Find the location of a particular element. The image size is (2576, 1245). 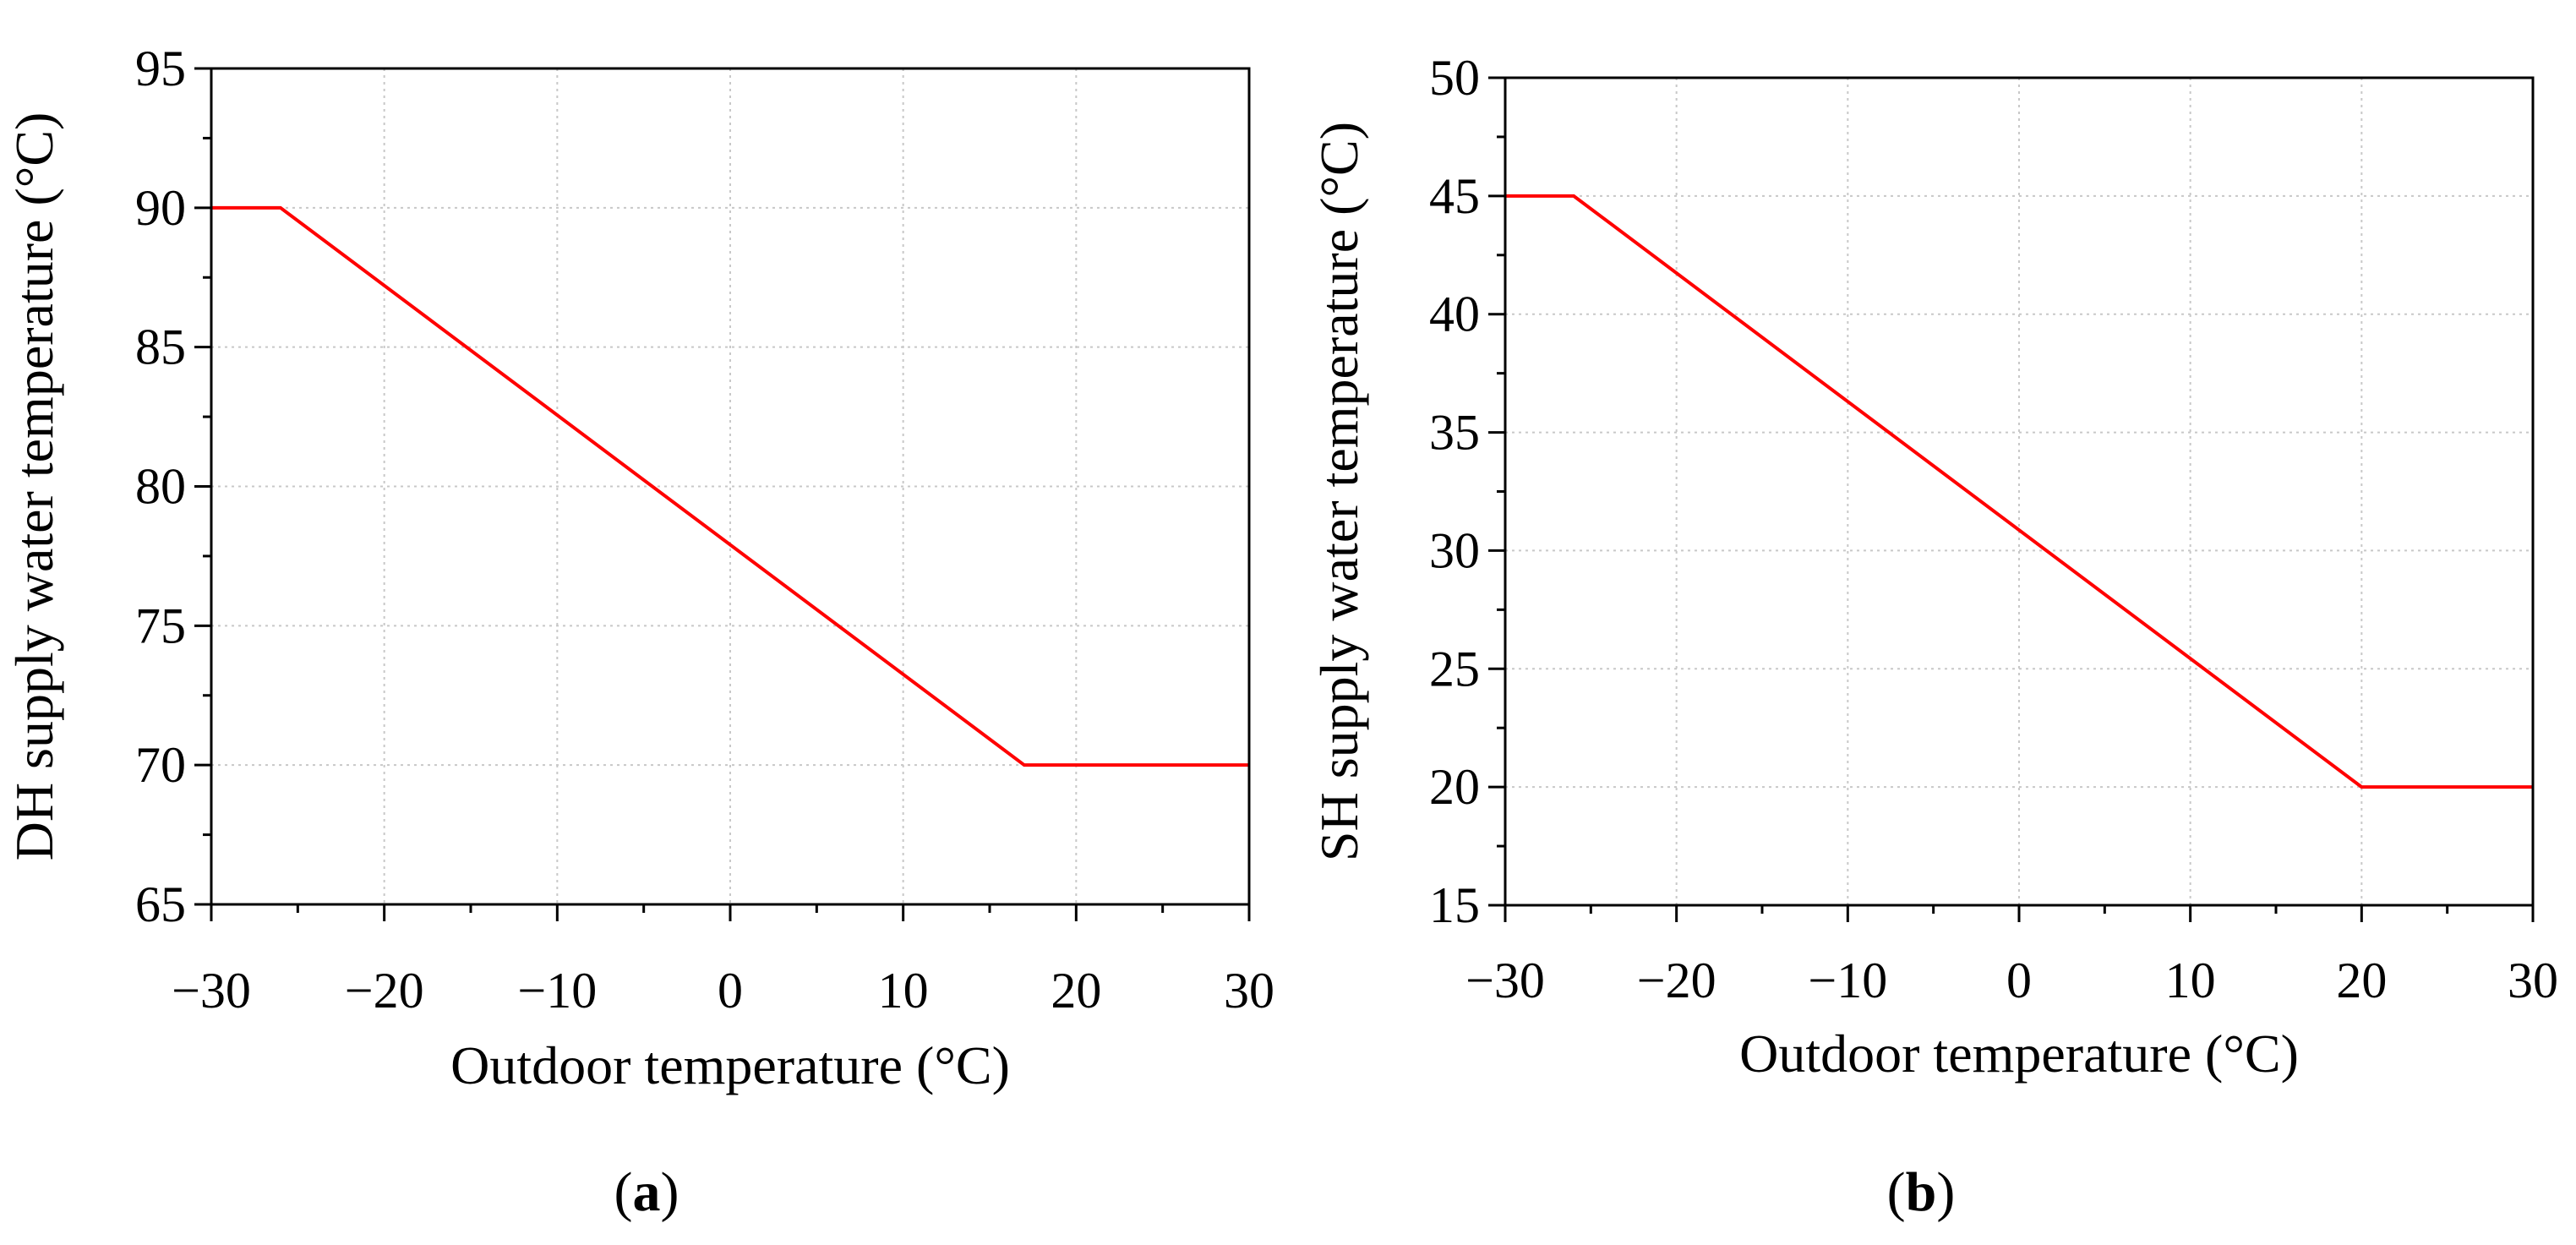

y-tick-label: 15 is located at coordinates (1454, 905).